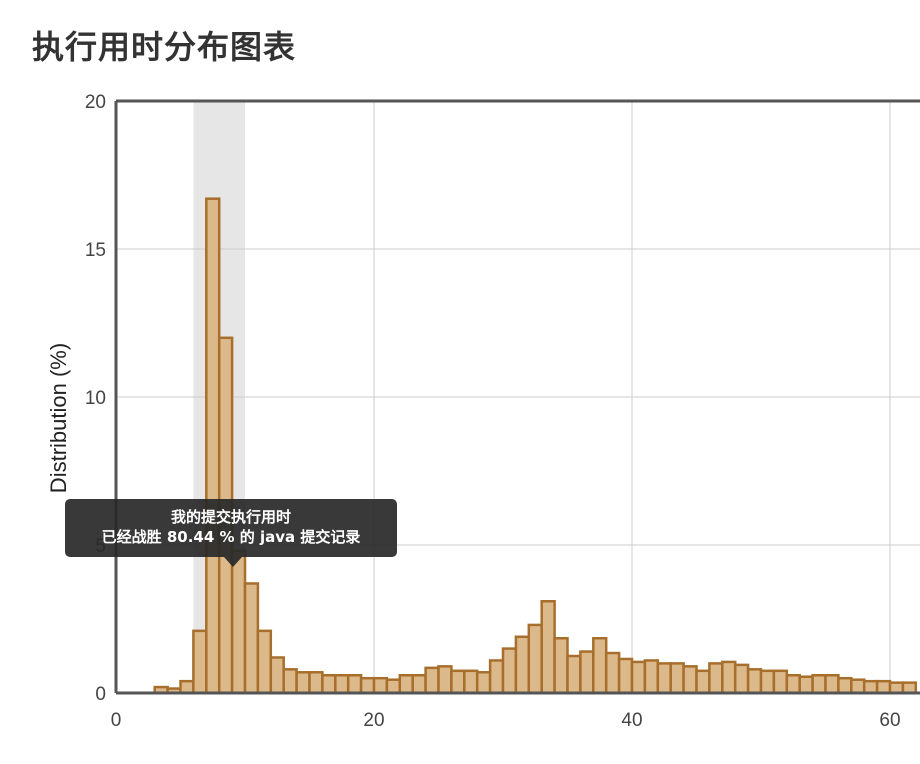 Image resolution: width=920 pixels, height=764 pixels. Describe the element at coordinates (373, 720) in the screenshot. I see `x-tick-label-20: 20` at that location.